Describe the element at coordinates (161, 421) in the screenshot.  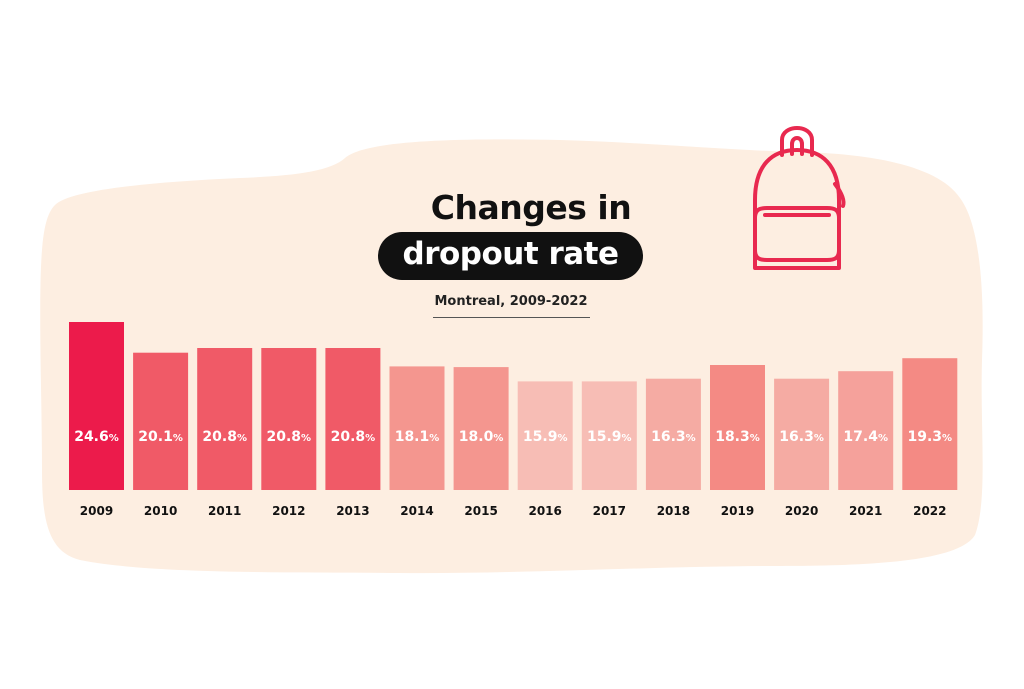
I see `bar-2010` at that location.